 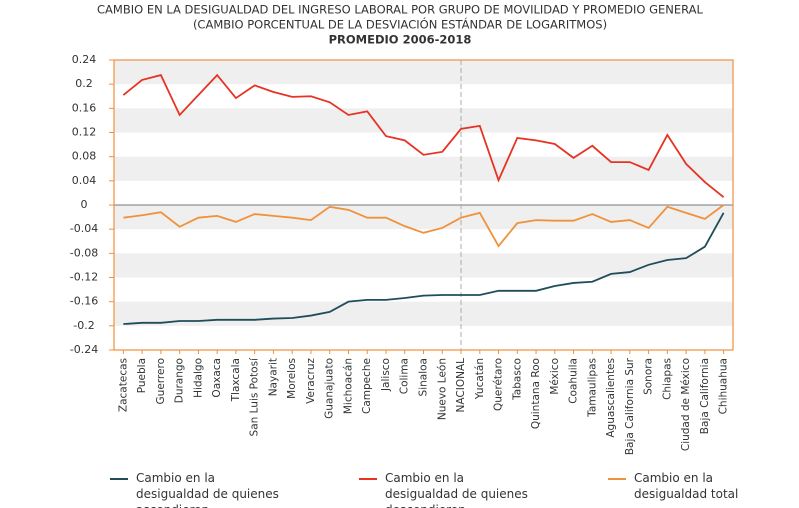 What do you see at coordinates (84, 180) in the screenshot?
I see `y-tick-label: 0.04` at bounding box center [84, 180].